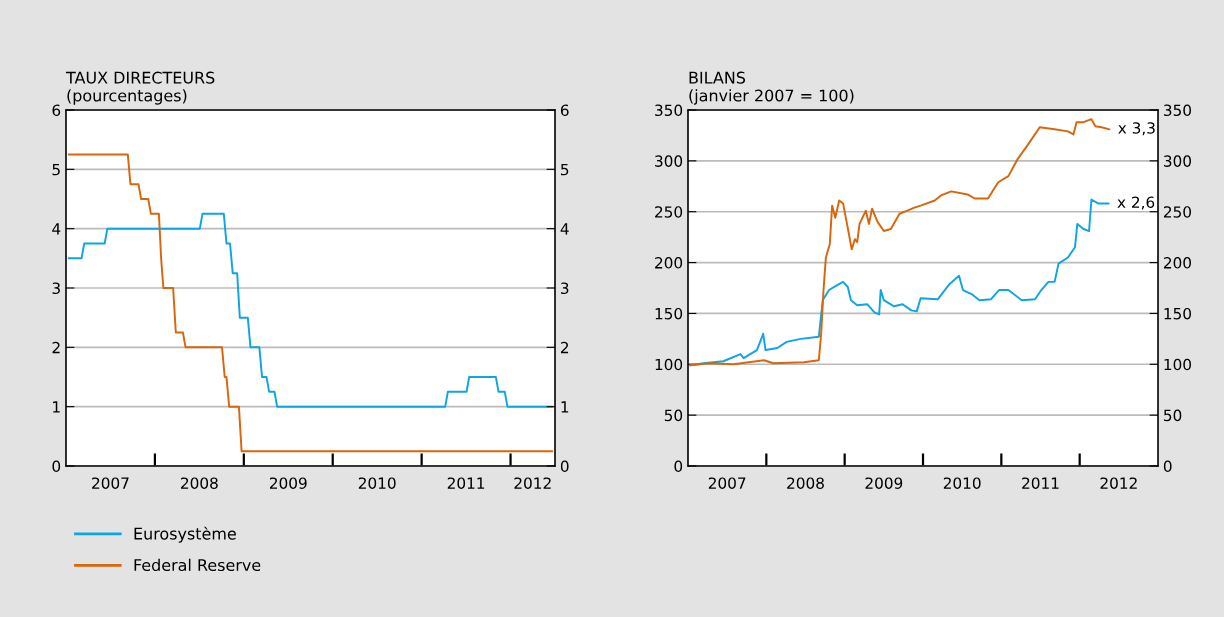 Image resolution: width=1224 pixels, height=617 pixels. Describe the element at coordinates (185, 534) in the screenshot. I see `legend-label: Eurosystème` at that location.